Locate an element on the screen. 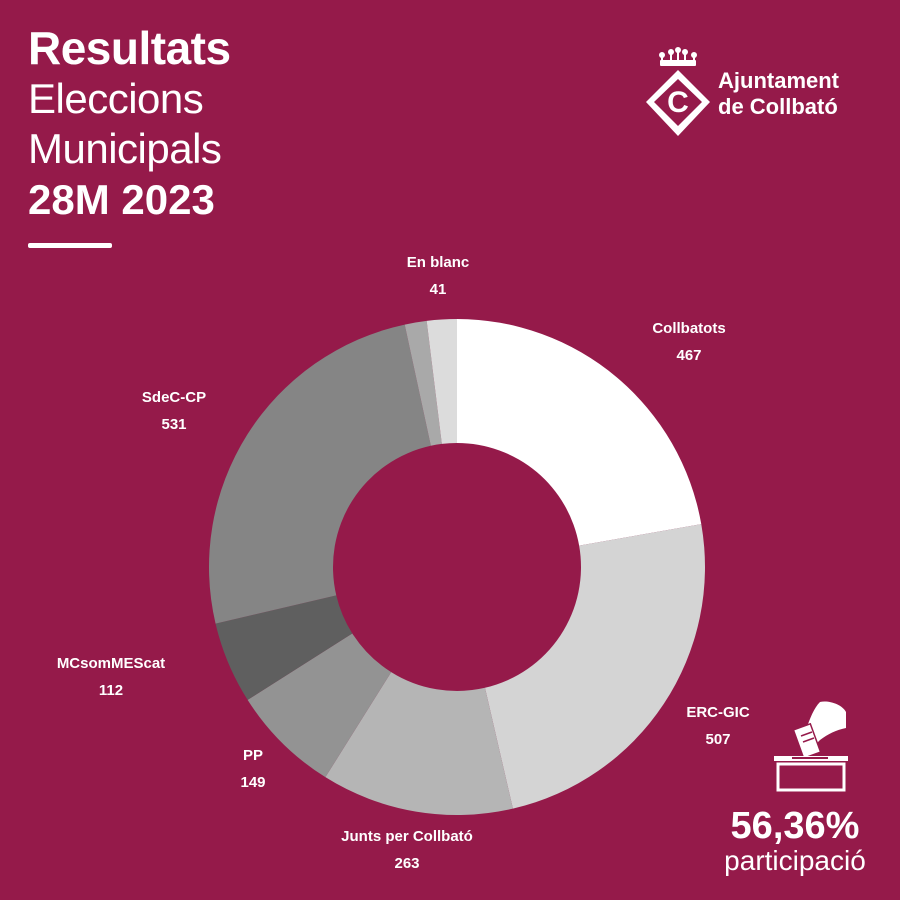 Image resolution: width=900 pixels, height=900 pixels. slice-en-blanc is located at coordinates (441, 381).